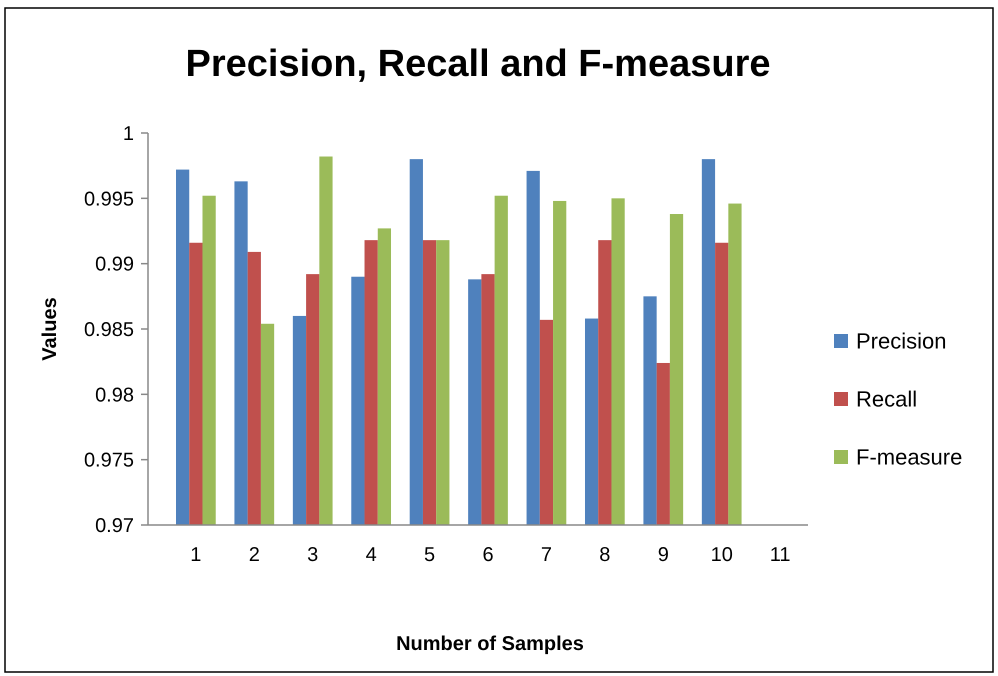 The width and height of the screenshot is (998, 676). What do you see at coordinates (114, 265) in the screenshot?
I see `y-tick-label: 0.99` at bounding box center [114, 265].